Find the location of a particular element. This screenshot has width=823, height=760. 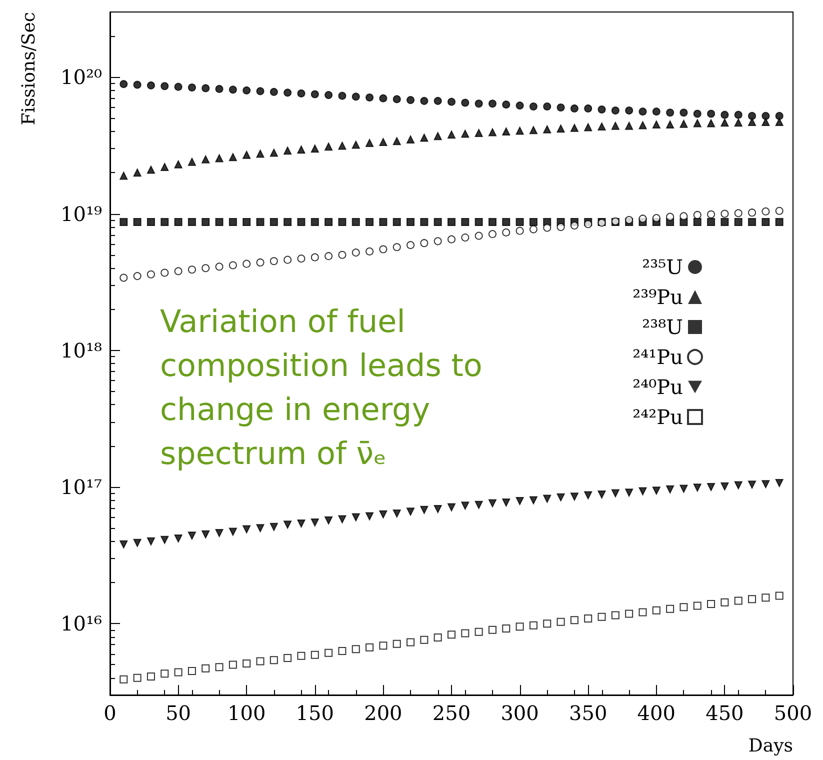

y-tick-label: 10¹⁸ is located at coordinates (81, 350).